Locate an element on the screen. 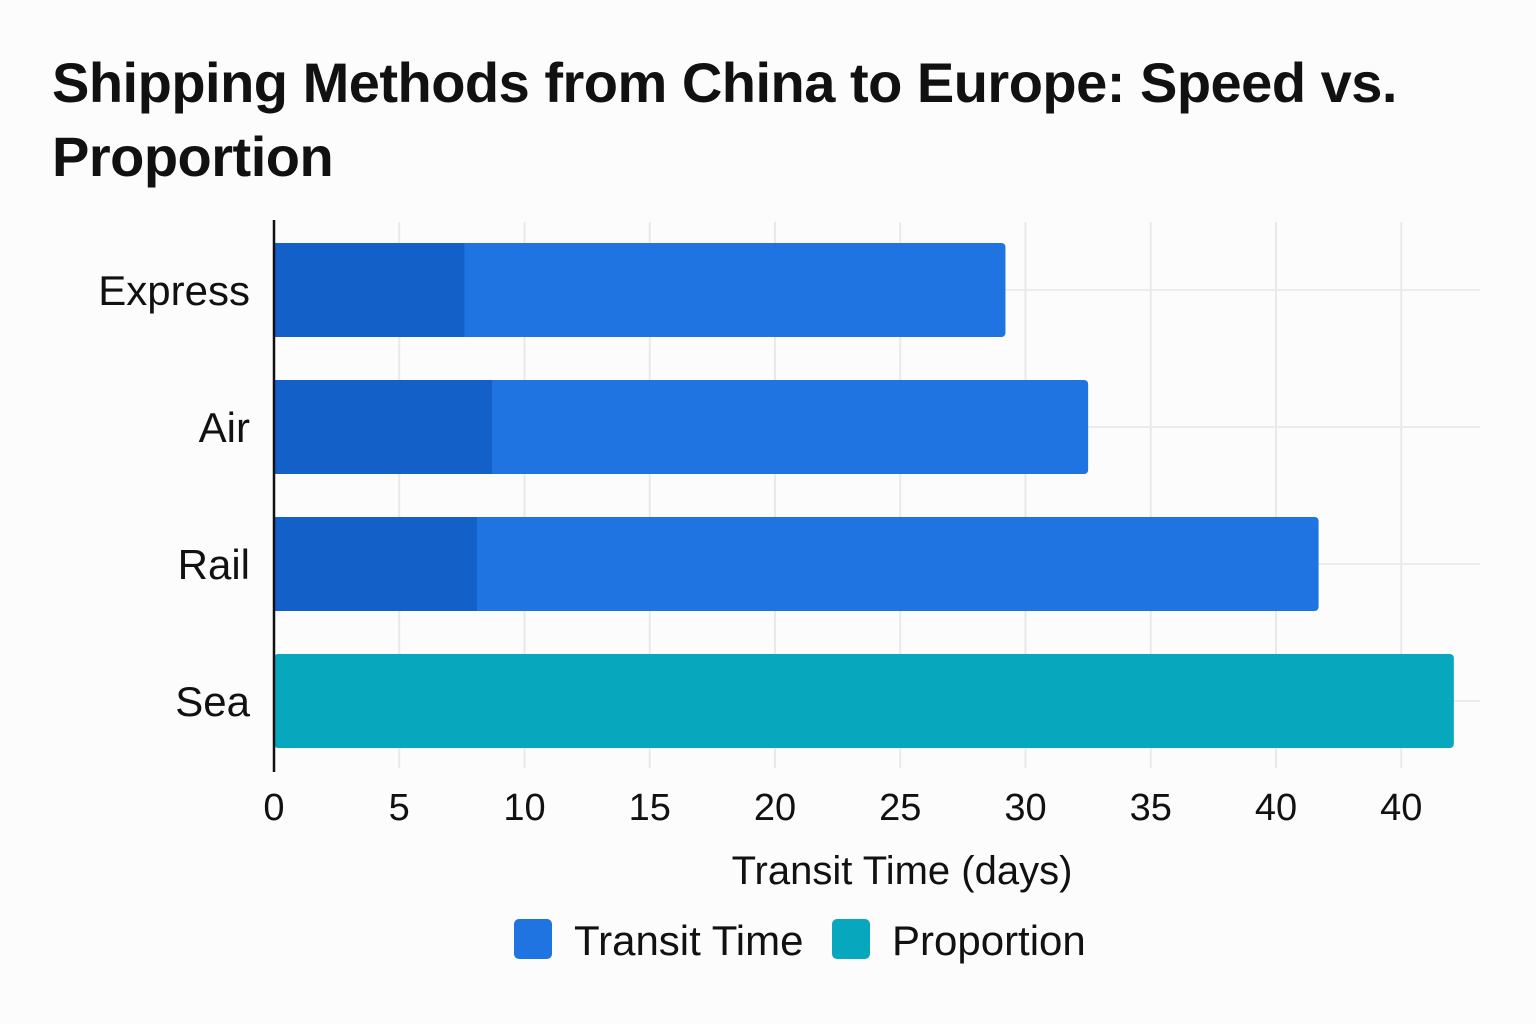 Image resolution: width=1536 pixels, height=1024 pixels. x-tick-label: 25 is located at coordinates (900, 808).